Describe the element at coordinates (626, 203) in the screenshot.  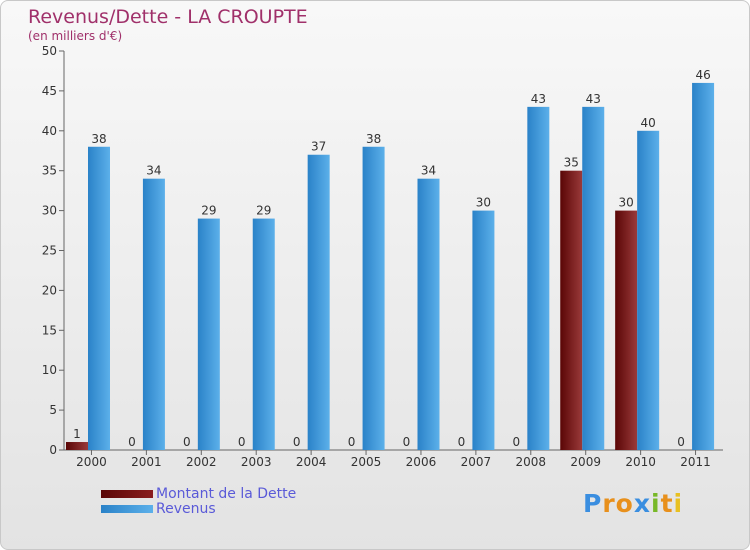
I see `data-label-dette: 30` at that location.